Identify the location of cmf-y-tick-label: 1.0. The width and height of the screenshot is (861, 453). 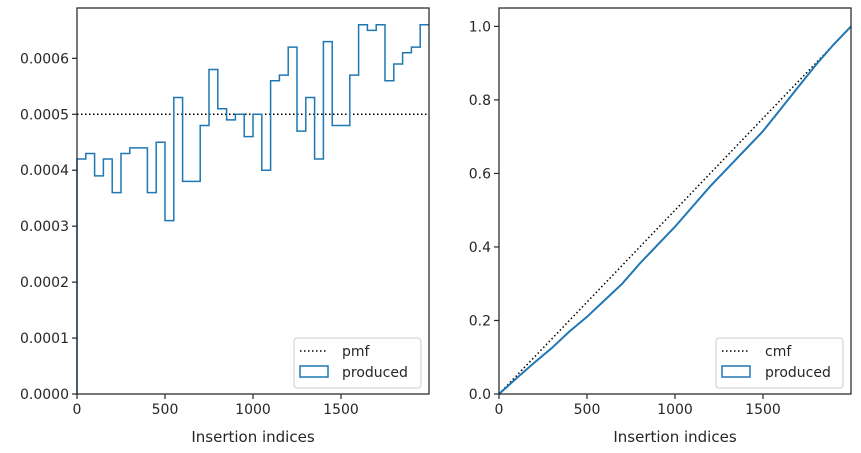
(480, 27).